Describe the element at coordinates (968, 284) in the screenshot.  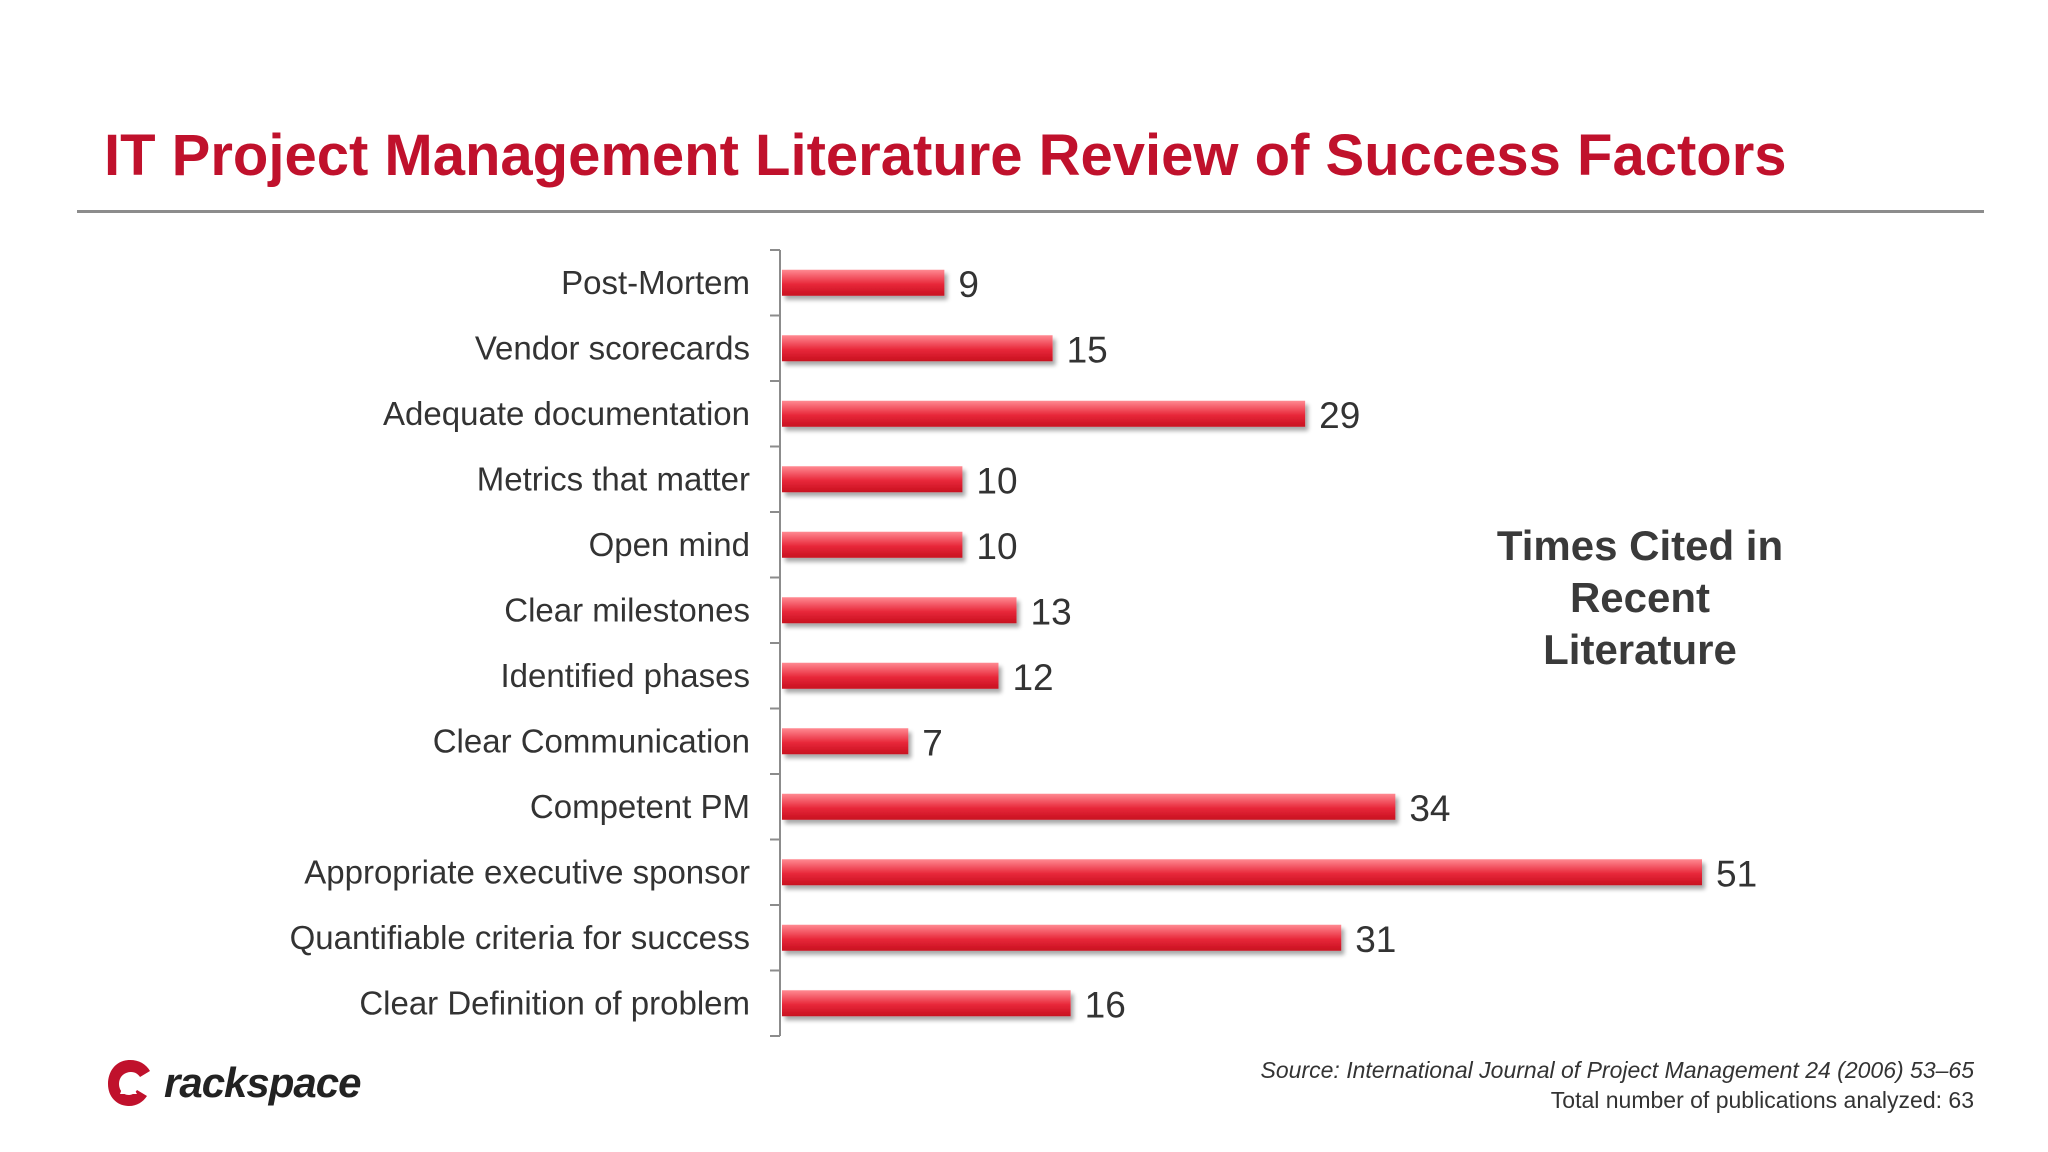
I see `value-label: 9` at that location.